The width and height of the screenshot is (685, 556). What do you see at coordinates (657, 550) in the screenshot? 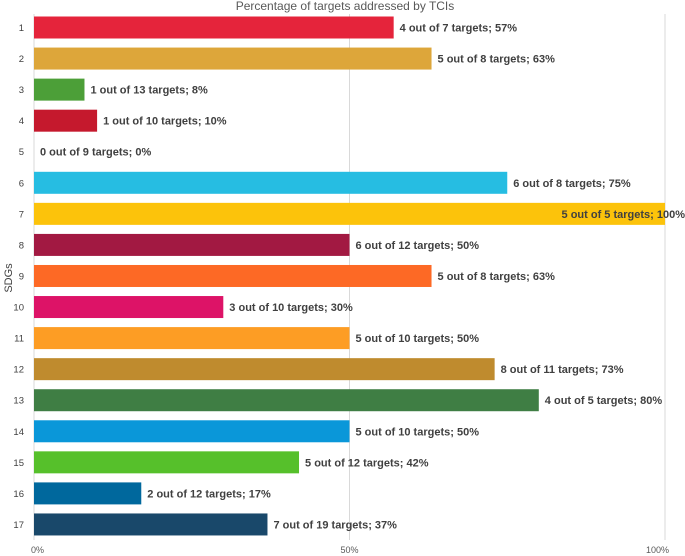
I see `x-tick-label: 100%` at bounding box center [657, 550].